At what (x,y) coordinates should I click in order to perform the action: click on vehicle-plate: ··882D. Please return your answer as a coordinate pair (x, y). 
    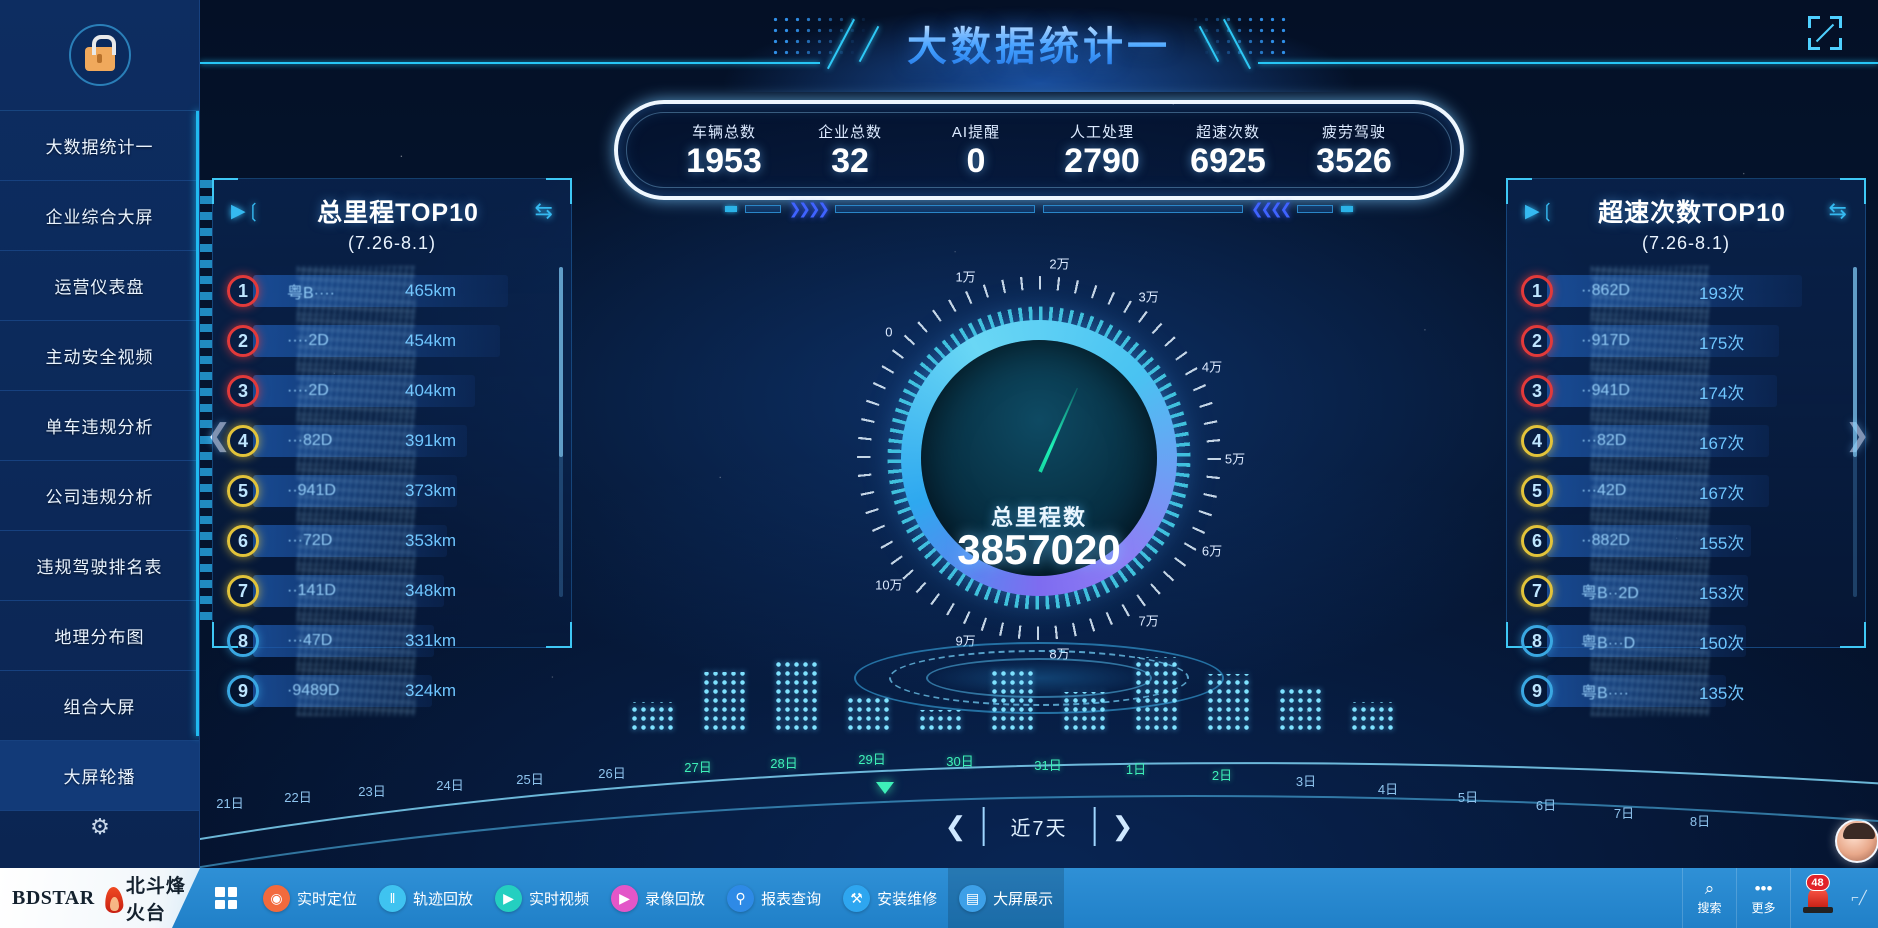
    Looking at the image, I should click on (1605, 540).